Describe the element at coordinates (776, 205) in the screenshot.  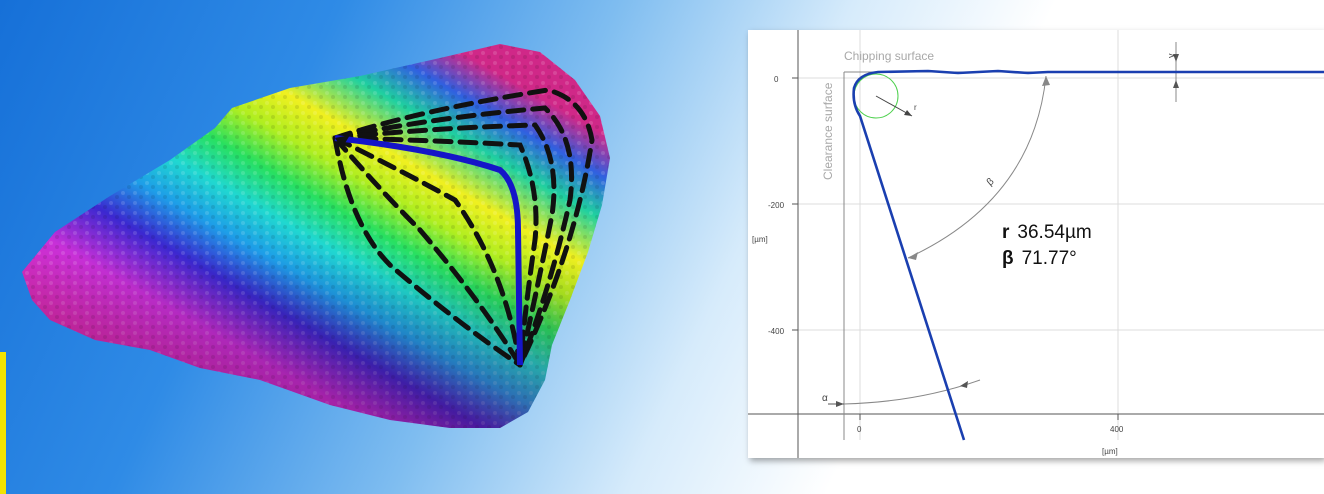
I see `y-tick-200: -200` at that location.